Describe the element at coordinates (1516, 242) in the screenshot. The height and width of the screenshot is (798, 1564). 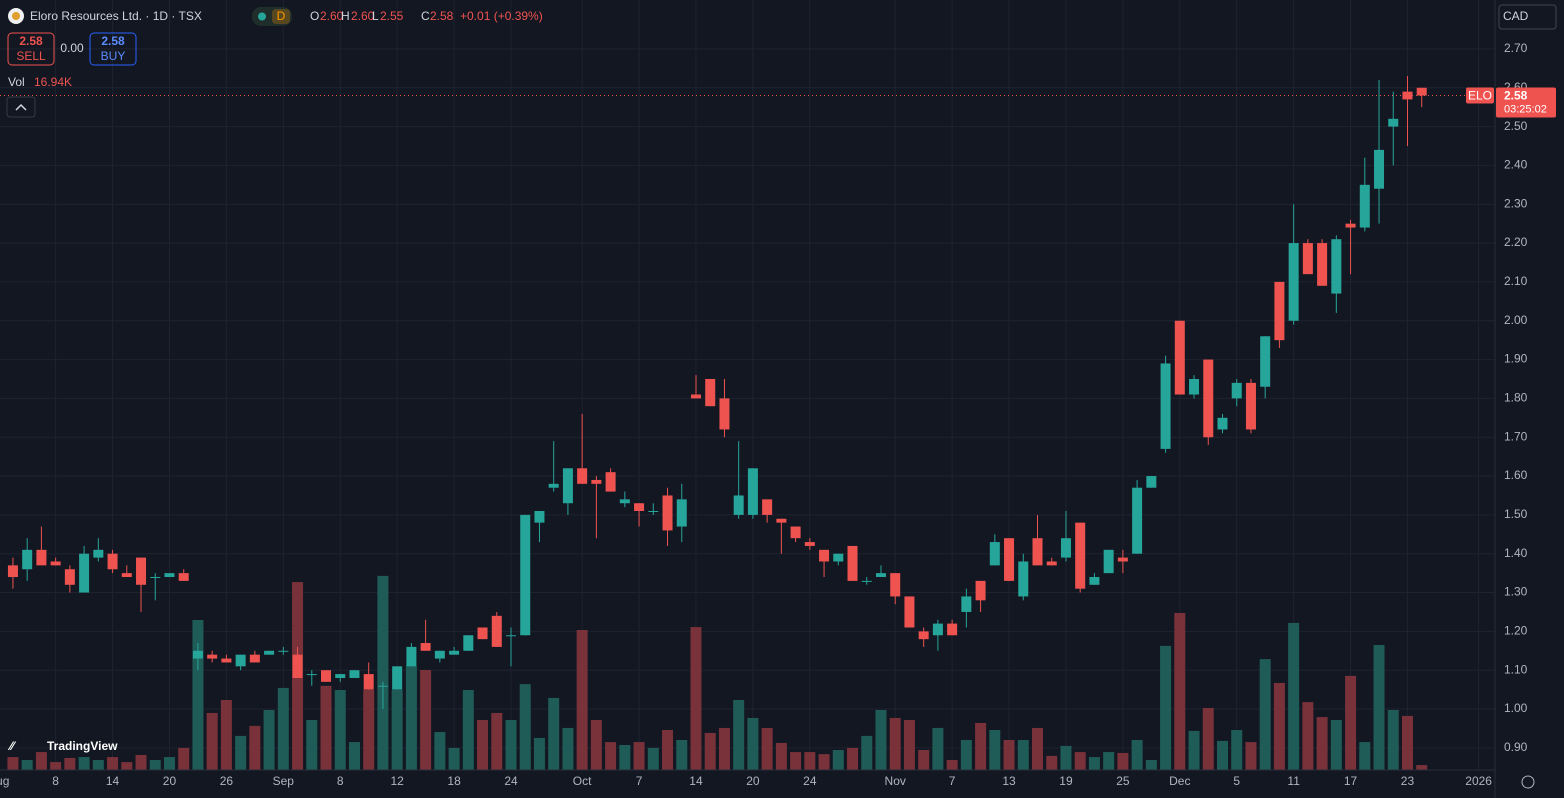
I see `y-tick-label: 2.20` at that location.